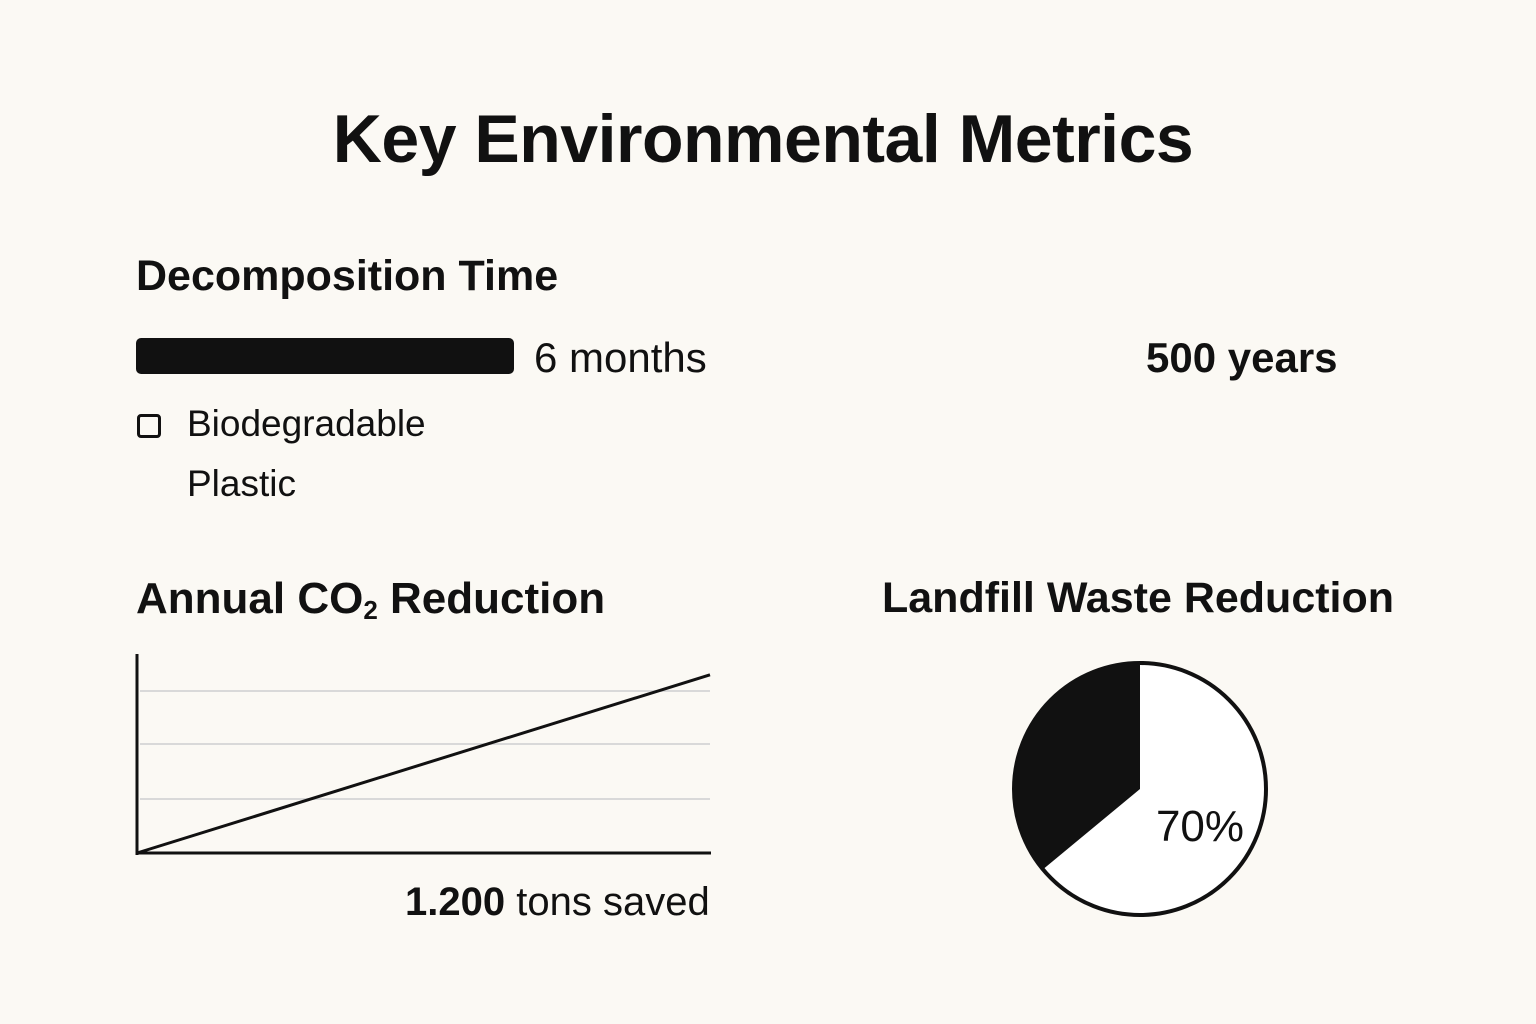 The image size is (1536, 1024). Describe the element at coordinates (325, 356) in the screenshot. I see `decomposition-bar-biodegradable` at that location.